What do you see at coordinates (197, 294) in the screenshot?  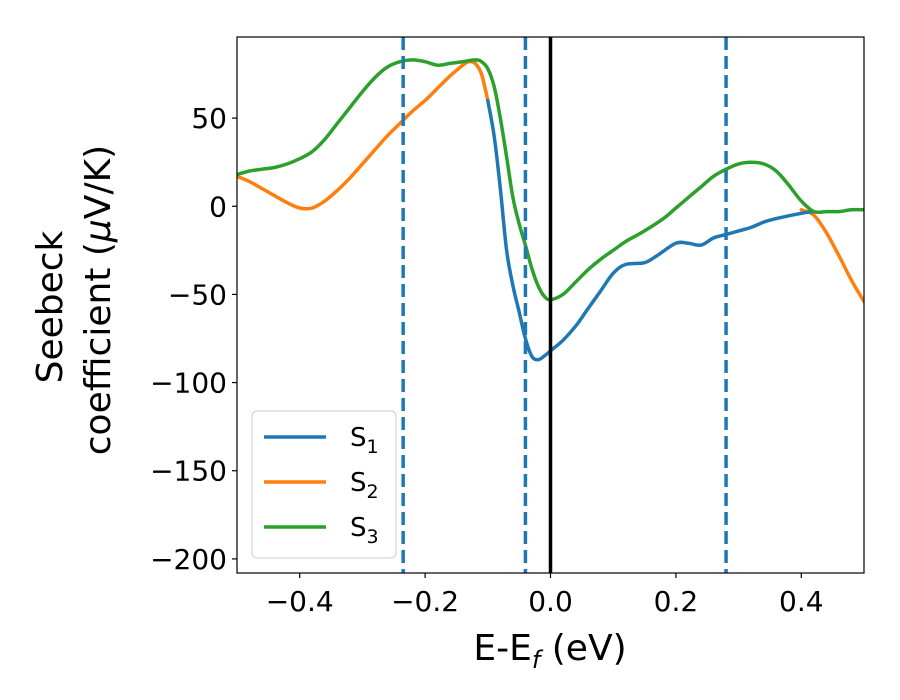 I see `y-tick-label: −50` at bounding box center [197, 294].